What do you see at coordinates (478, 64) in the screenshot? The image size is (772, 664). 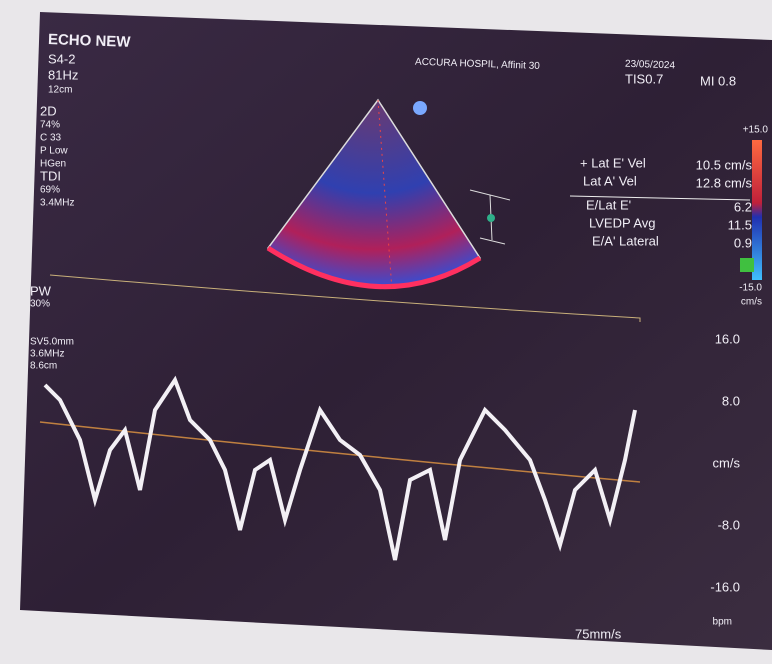 I see `hospital: ACCURA HOSPIL, Affinit 30` at bounding box center [478, 64].